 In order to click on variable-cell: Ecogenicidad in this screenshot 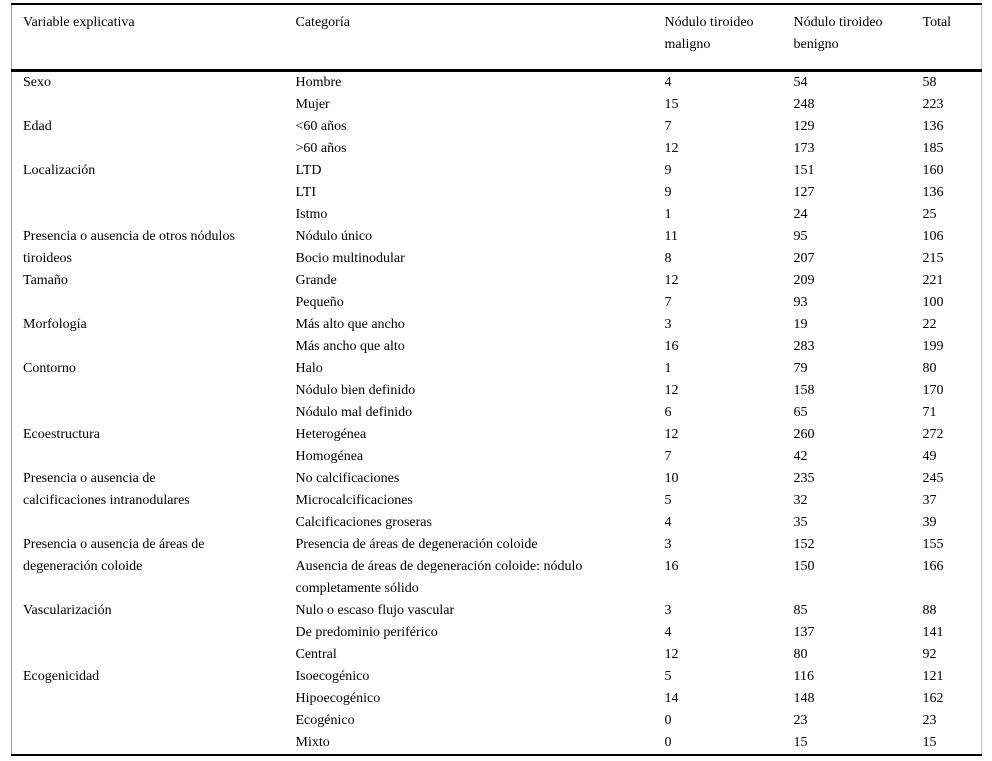, I will do `click(61, 676)`.